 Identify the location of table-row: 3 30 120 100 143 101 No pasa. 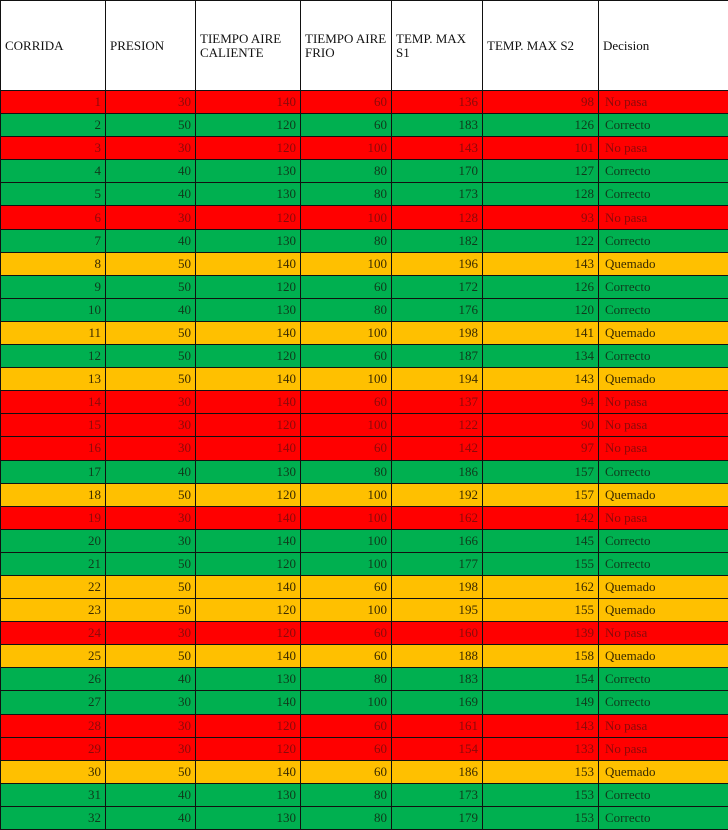
(364, 148).